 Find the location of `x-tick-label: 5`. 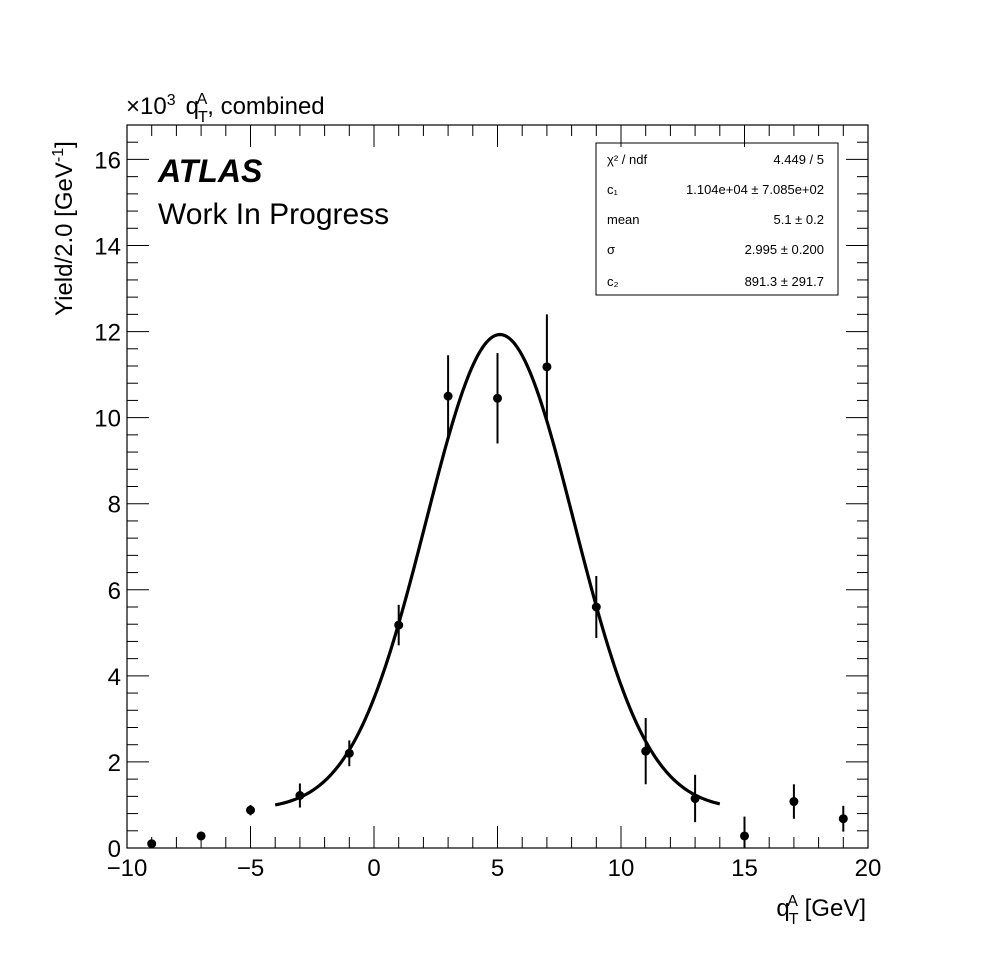

x-tick-label: 5 is located at coordinates (497, 868).